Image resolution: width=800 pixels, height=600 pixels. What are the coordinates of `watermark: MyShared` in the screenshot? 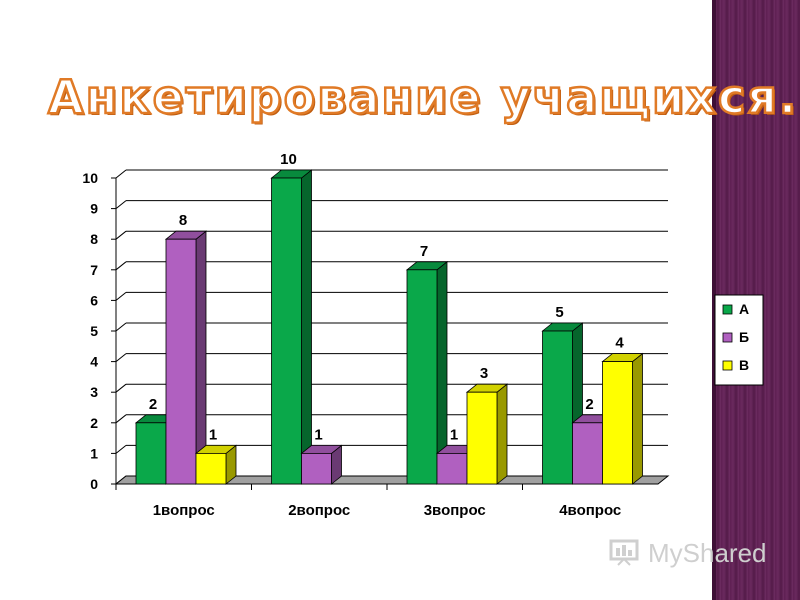 It's located at (688, 554).